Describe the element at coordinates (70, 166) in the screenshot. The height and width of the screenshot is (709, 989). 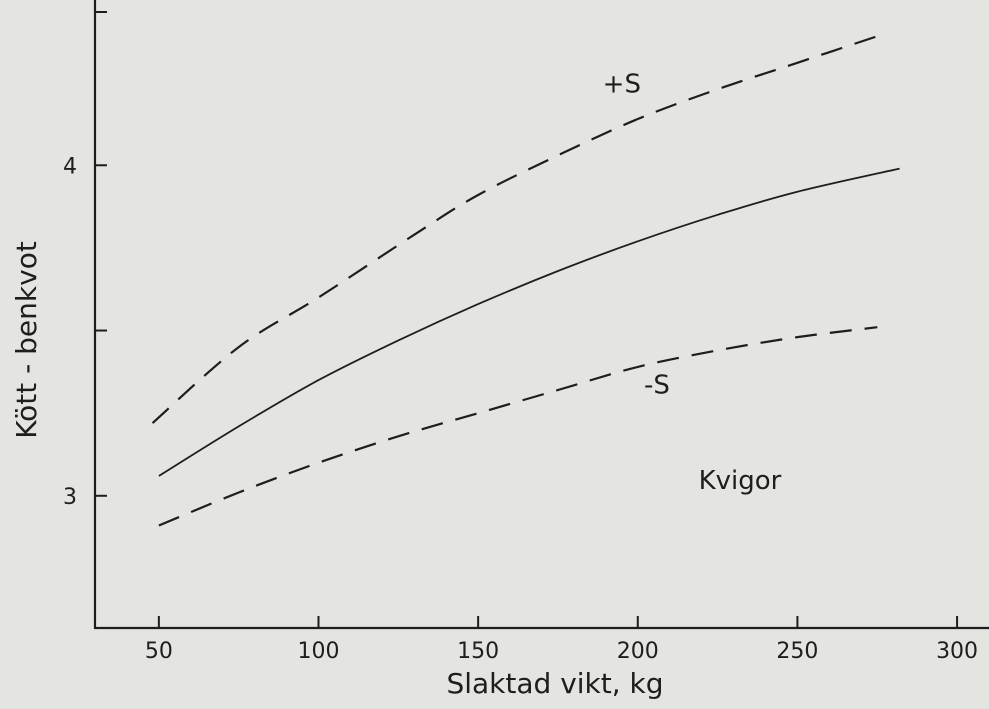
I see `y-tick-label: 4` at that location.